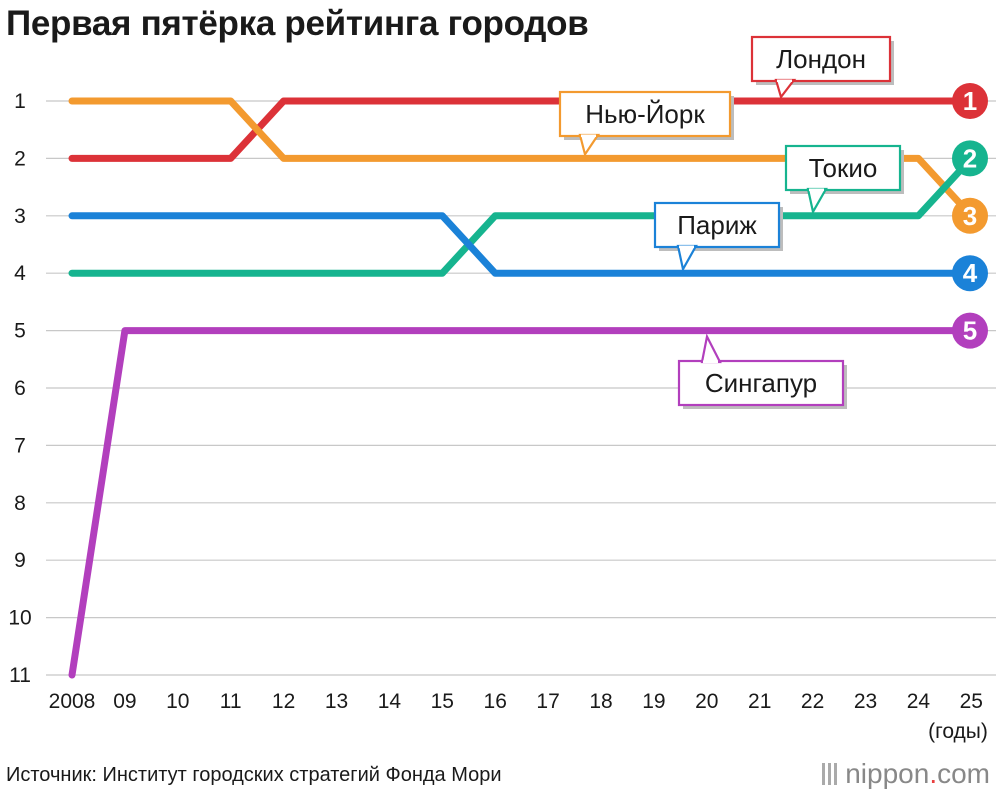 The width and height of the screenshot is (1000, 798). What do you see at coordinates (971, 701) in the screenshot?
I see `x-tick-25: 25` at bounding box center [971, 701].